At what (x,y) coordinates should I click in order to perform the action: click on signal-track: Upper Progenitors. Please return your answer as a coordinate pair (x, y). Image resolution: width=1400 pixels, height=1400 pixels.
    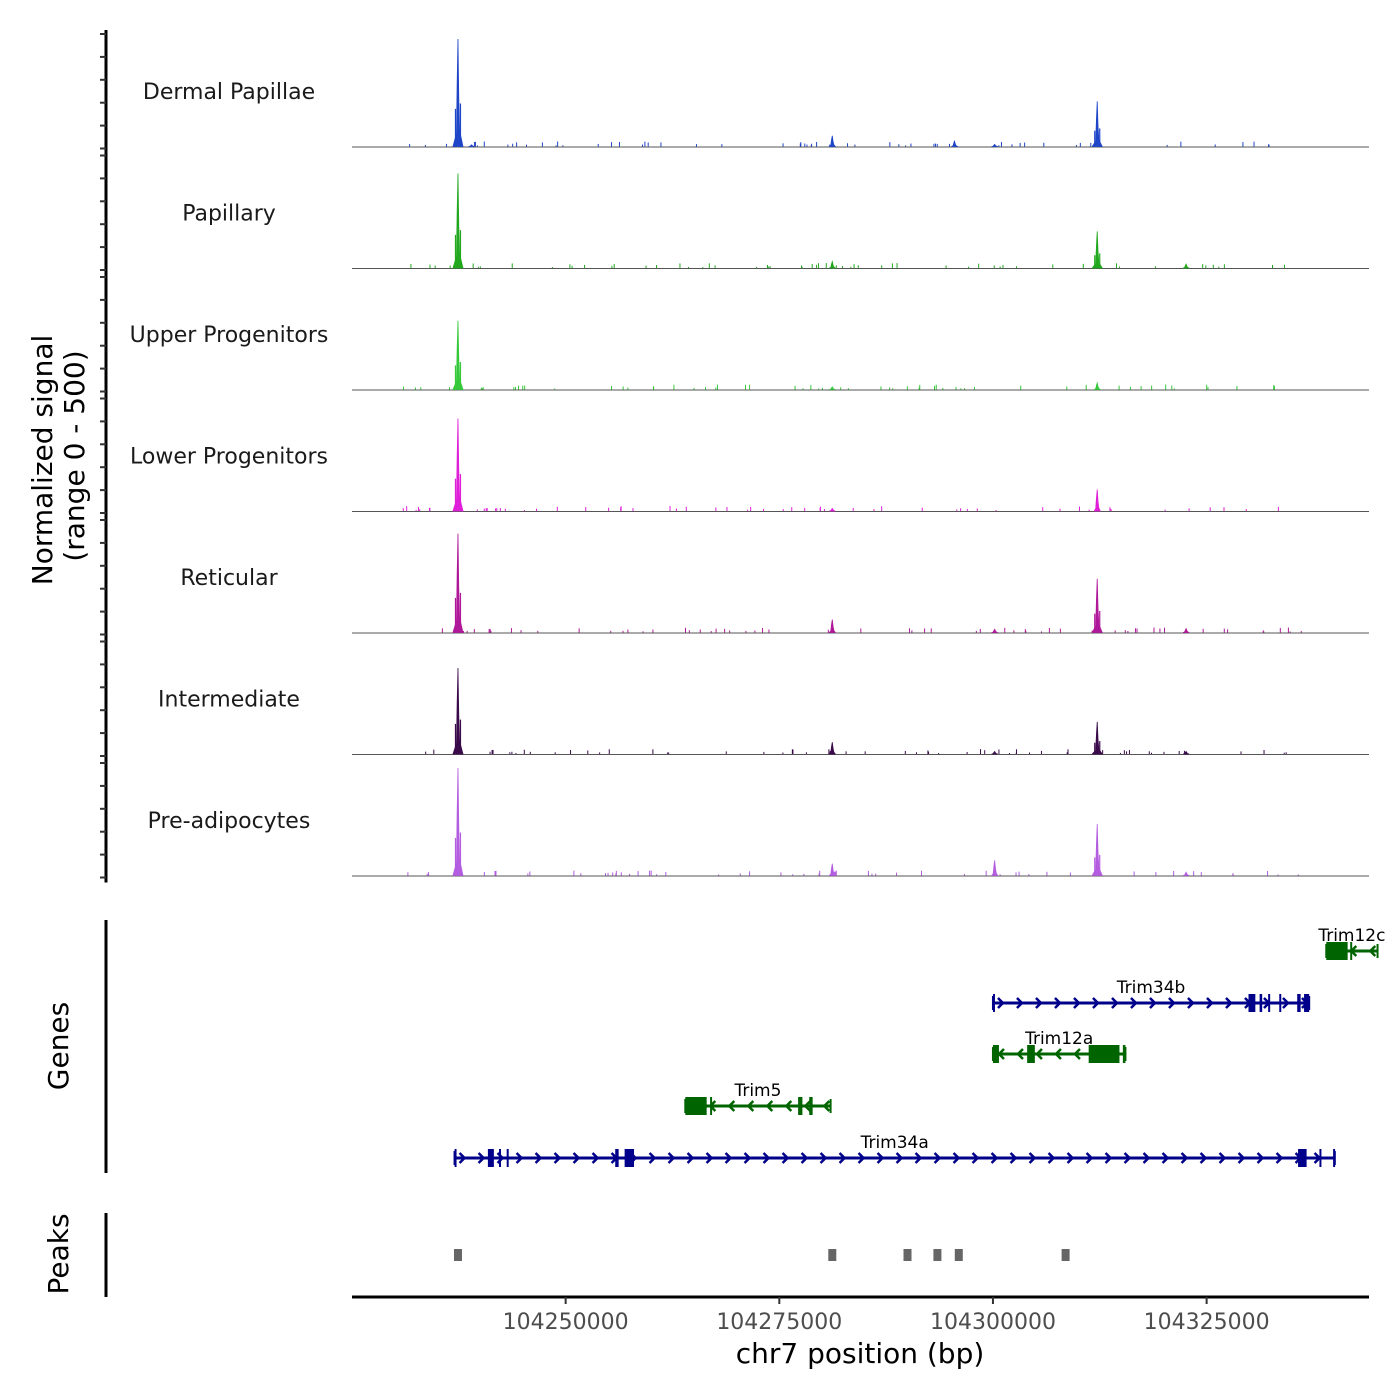
    Looking at the image, I should click on (749, 355).